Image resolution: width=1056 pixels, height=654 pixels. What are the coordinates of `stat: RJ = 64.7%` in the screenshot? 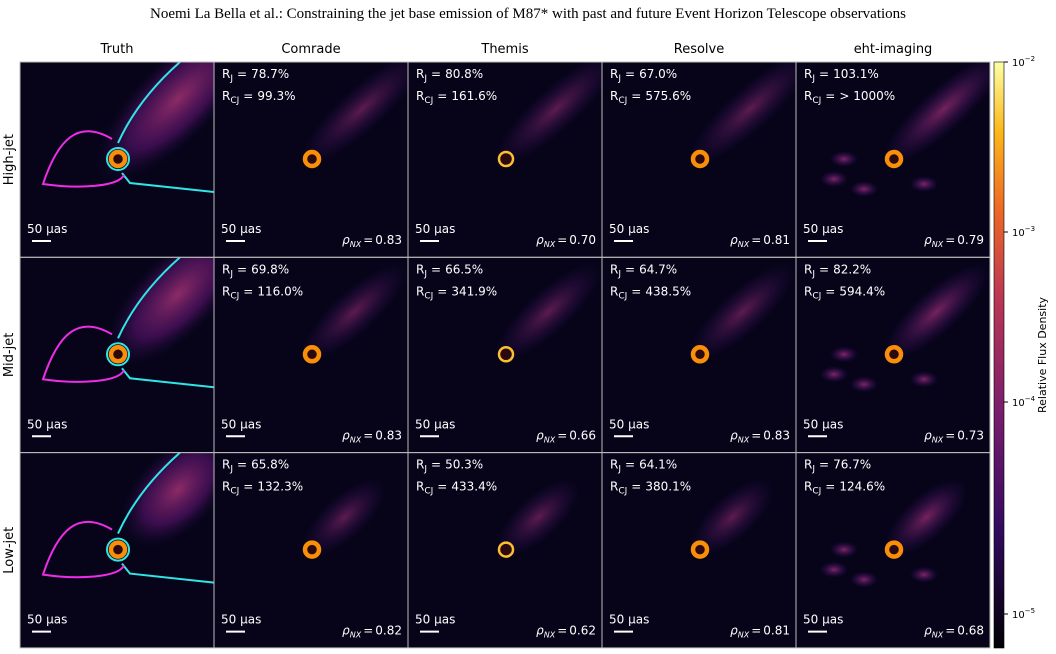 It's located at (643, 270).